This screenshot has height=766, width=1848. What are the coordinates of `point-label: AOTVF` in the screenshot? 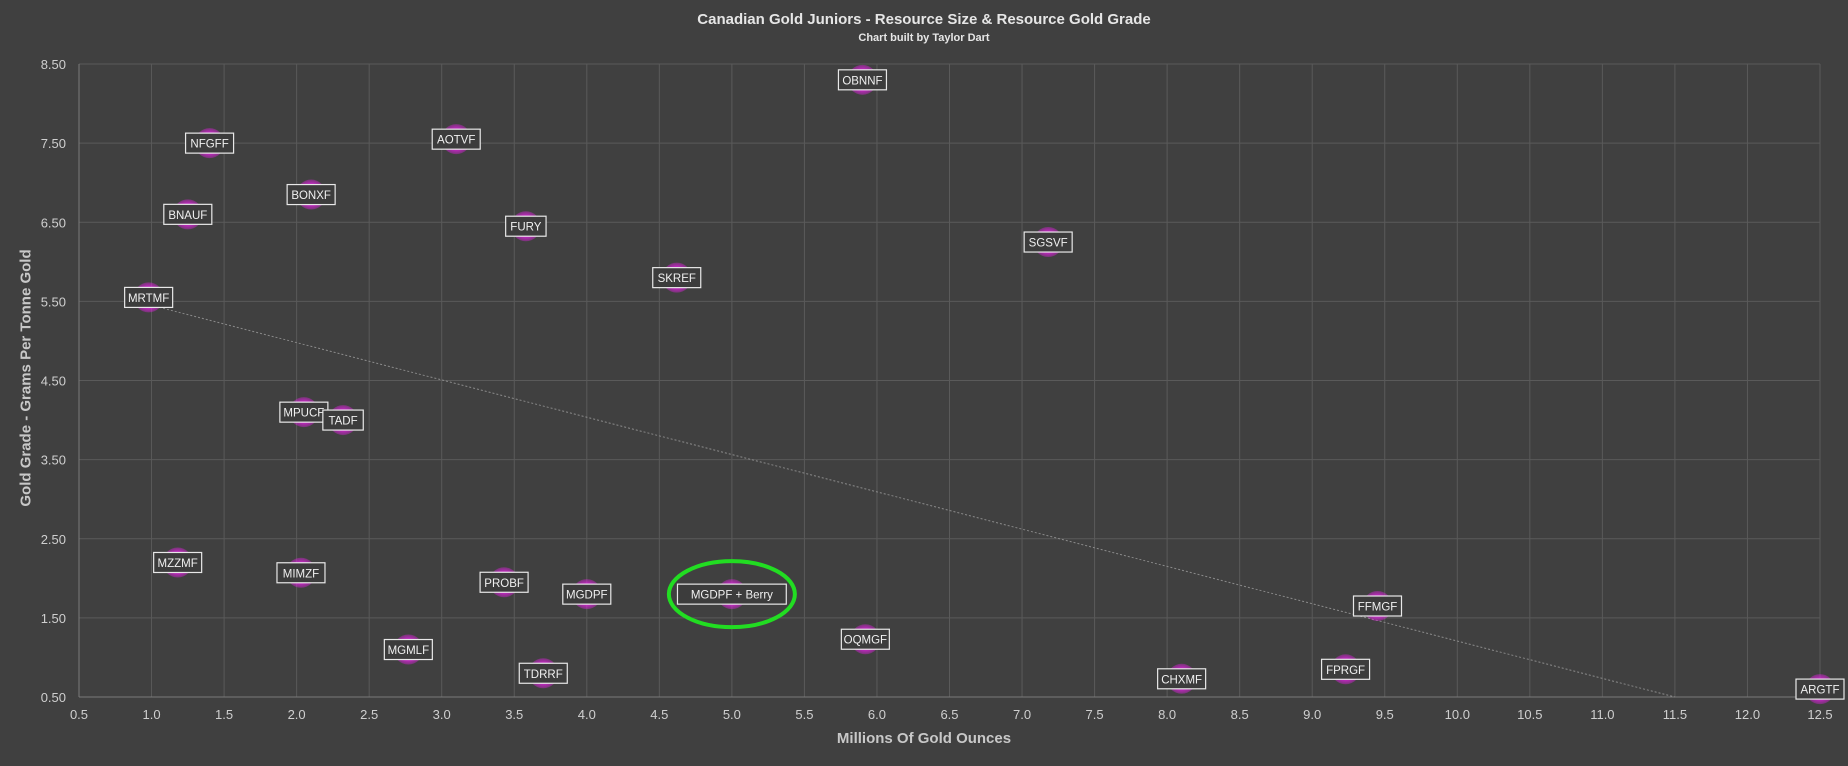 It's located at (456, 141).